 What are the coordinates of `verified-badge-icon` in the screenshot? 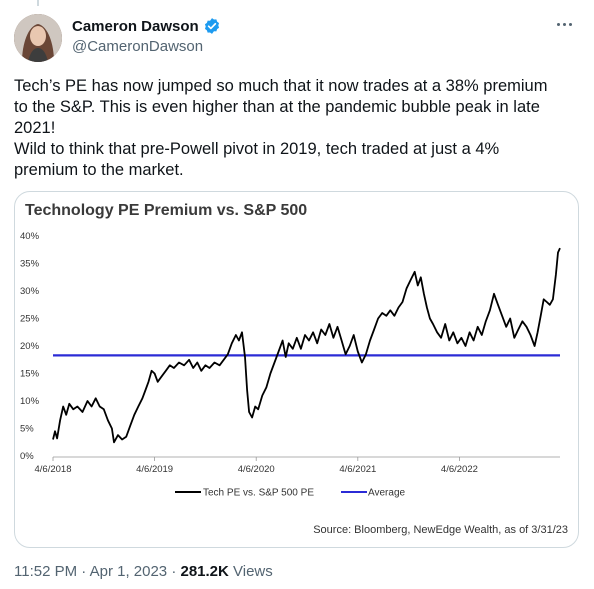 It's located at (211, 26).